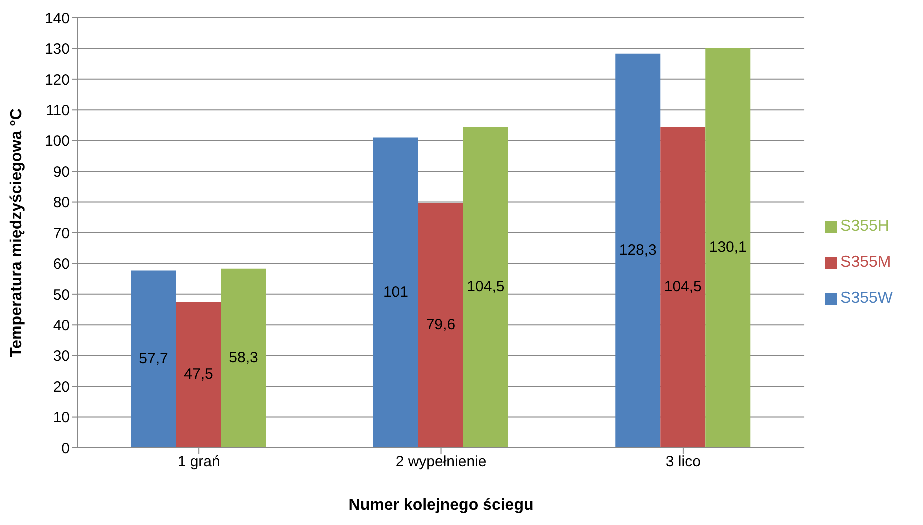 The image size is (923, 525). What do you see at coordinates (57, 49) in the screenshot?
I see `y-tick-label: 130` at bounding box center [57, 49].